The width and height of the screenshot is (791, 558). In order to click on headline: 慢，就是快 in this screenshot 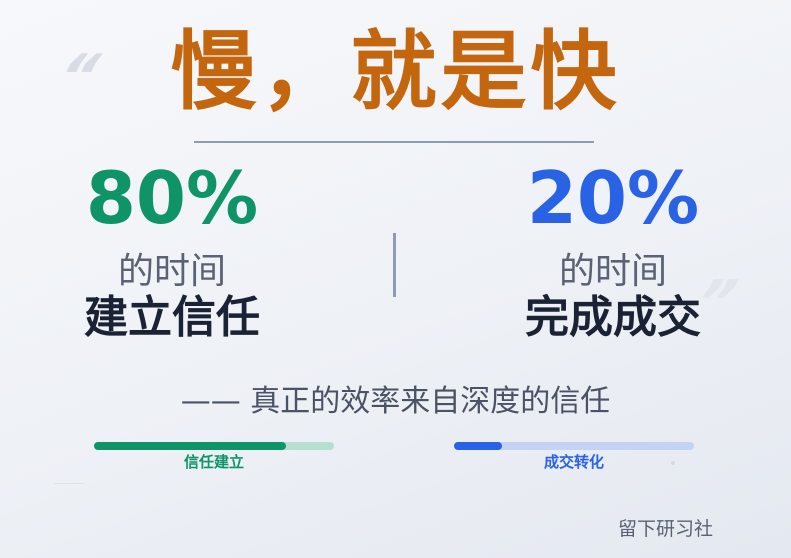, I will do `click(395, 72)`.